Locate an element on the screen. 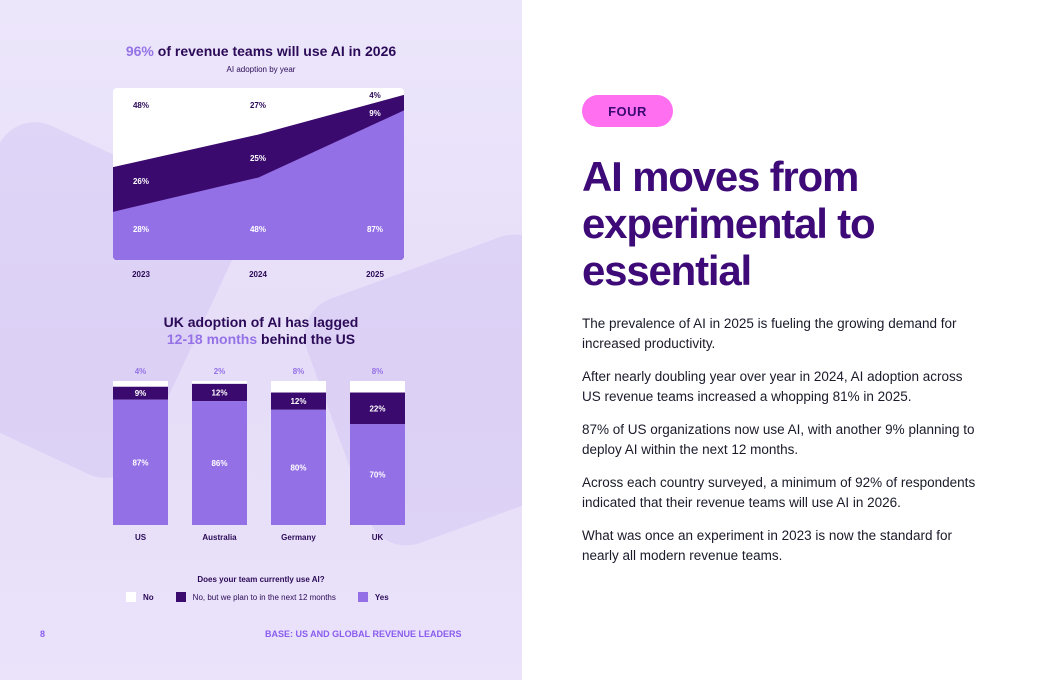 The image size is (1040, 680). headline-line: essential is located at coordinates (667, 270).